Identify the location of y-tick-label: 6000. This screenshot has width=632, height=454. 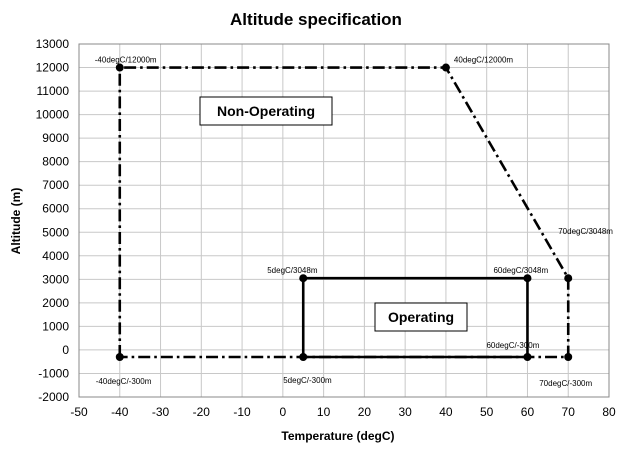
(55, 209).